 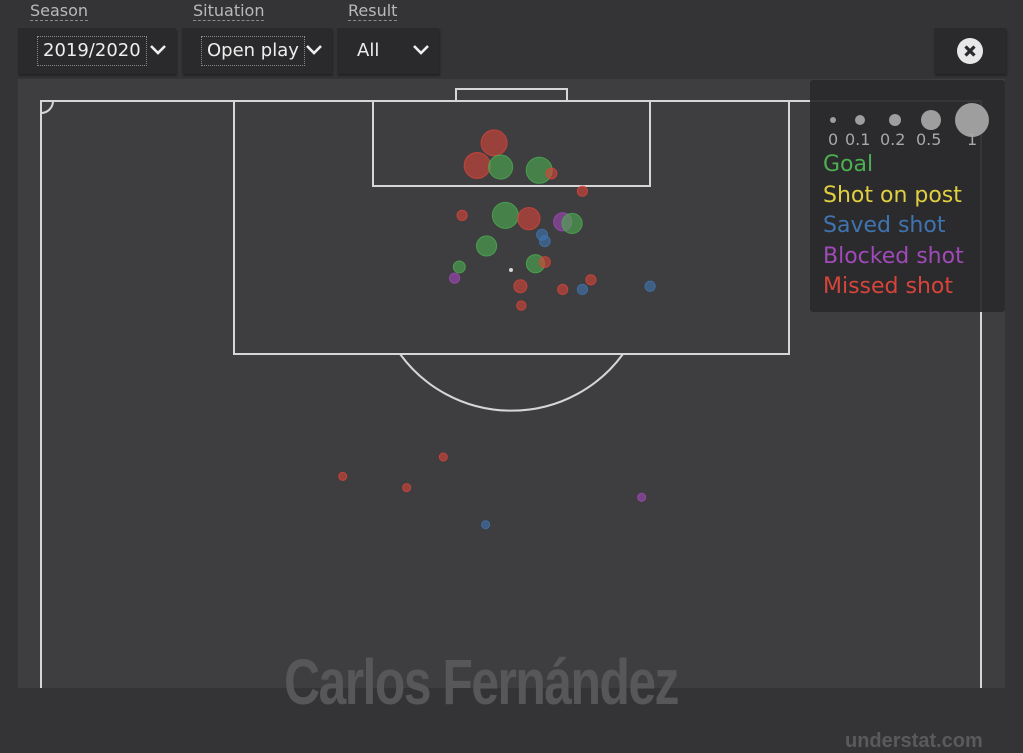 I want to click on goal, so click(x=511, y=95).